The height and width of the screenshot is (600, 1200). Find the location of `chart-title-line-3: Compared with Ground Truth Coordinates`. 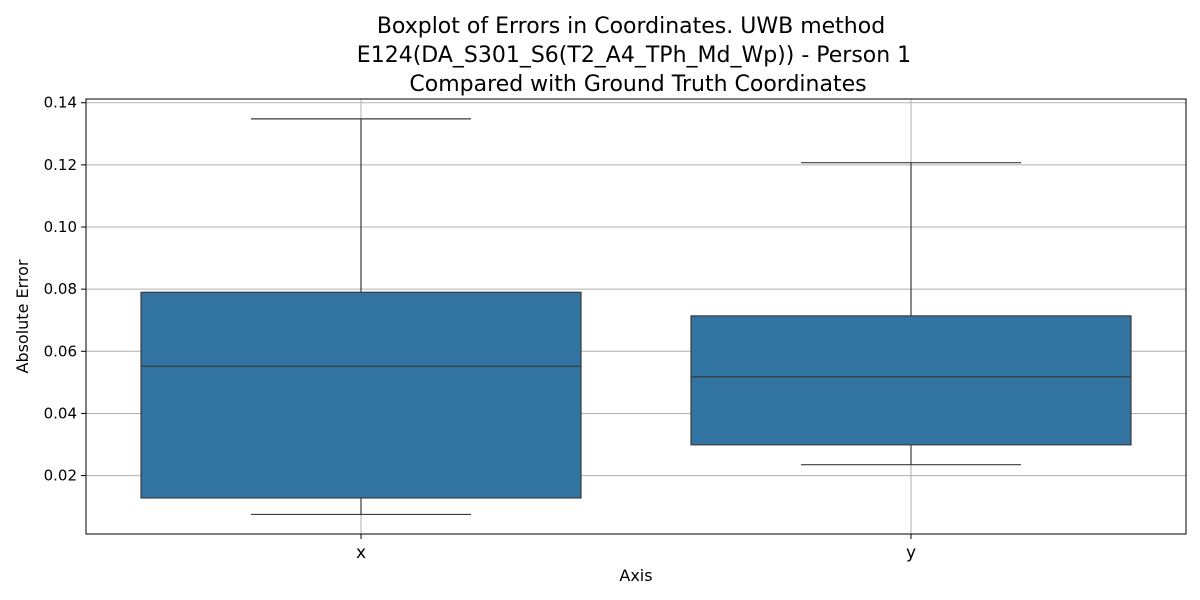

chart-title-line-3: Compared with Ground Truth Coordinates is located at coordinates (637, 84).